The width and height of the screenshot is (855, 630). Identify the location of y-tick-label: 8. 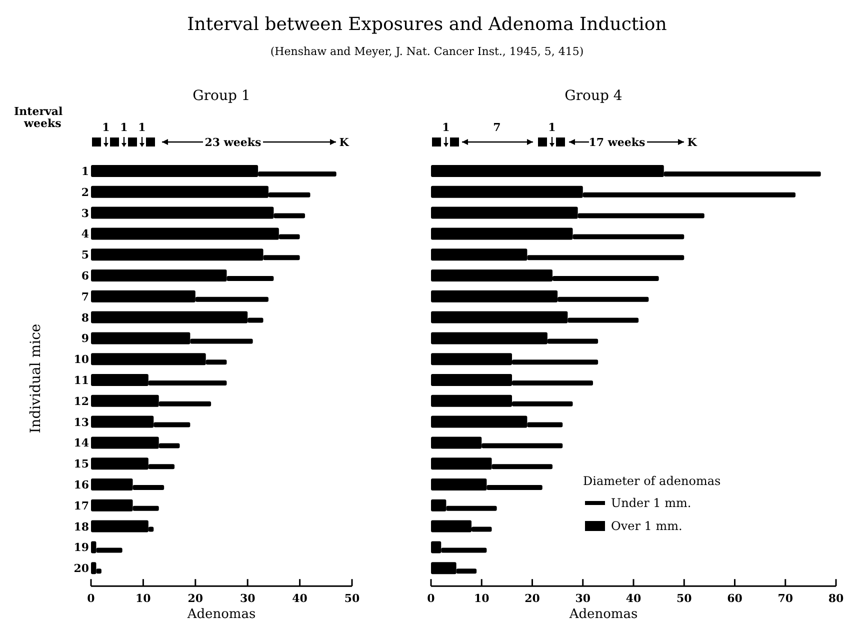
(85, 317).